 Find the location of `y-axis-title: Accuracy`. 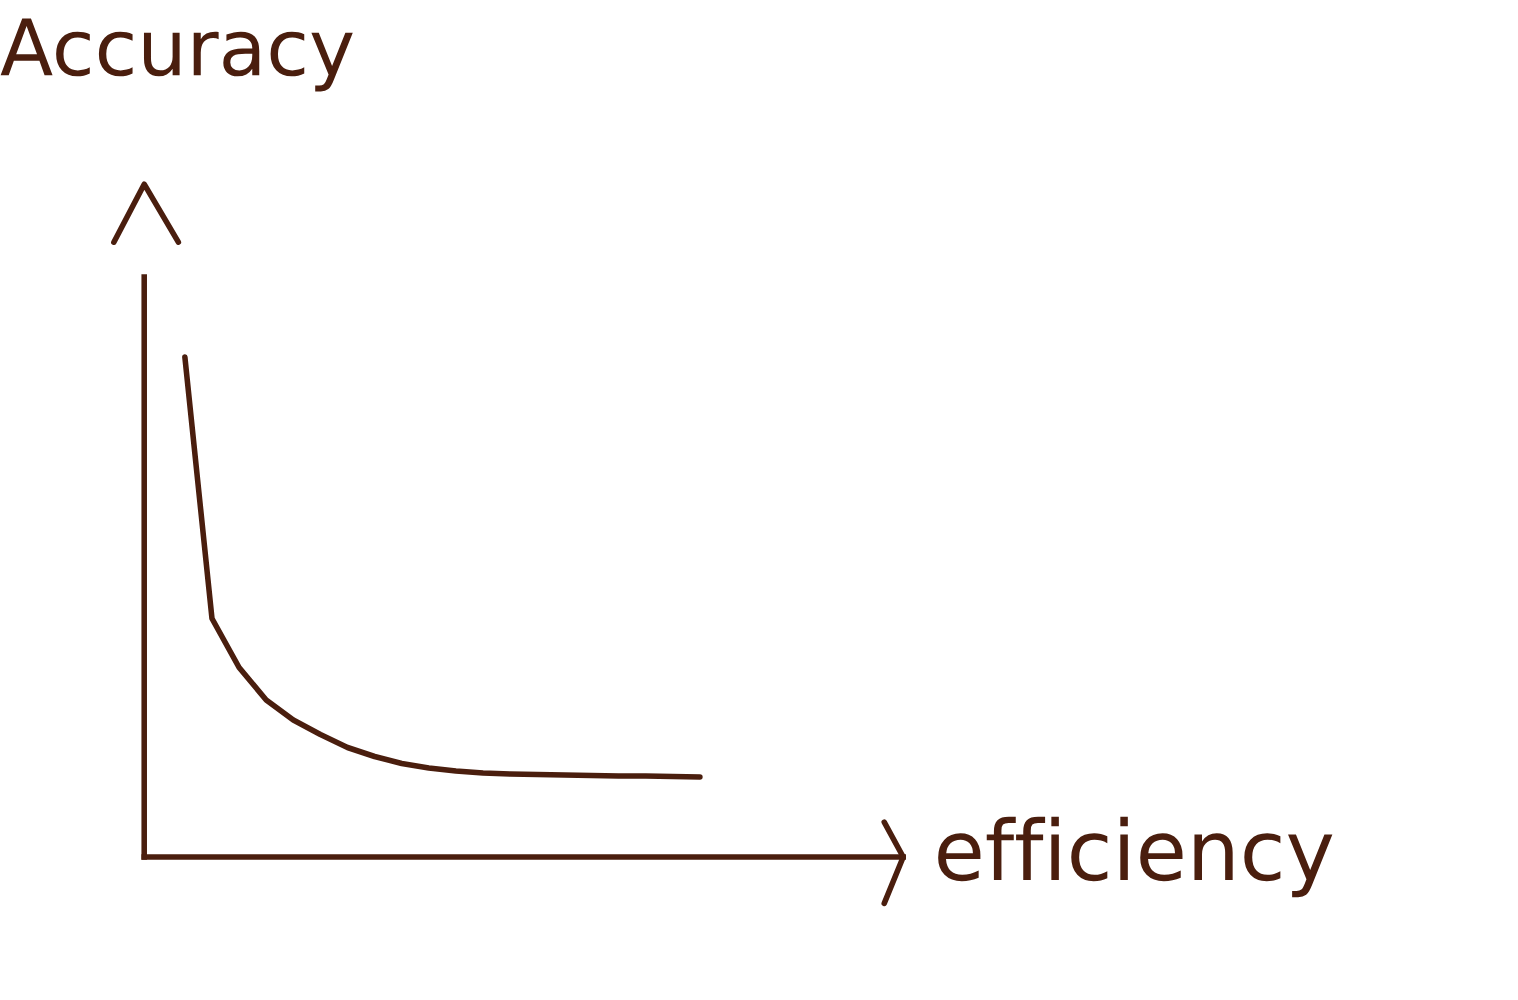

y-axis-title: Accuracy is located at coordinates (176, 55).